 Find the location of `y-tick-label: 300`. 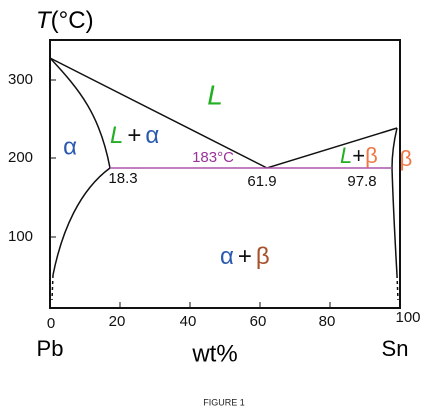

y-tick-label: 300 is located at coordinates (20, 79).